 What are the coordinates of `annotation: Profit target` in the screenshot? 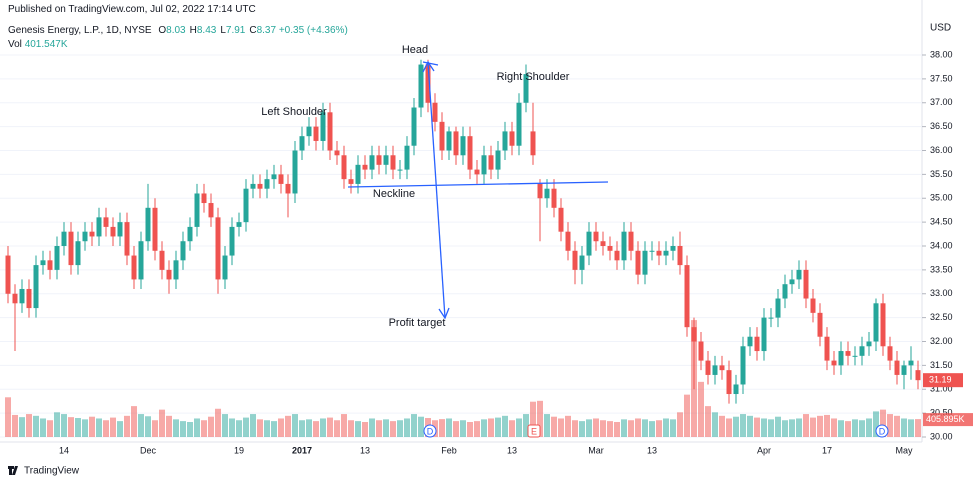 It's located at (417, 323).